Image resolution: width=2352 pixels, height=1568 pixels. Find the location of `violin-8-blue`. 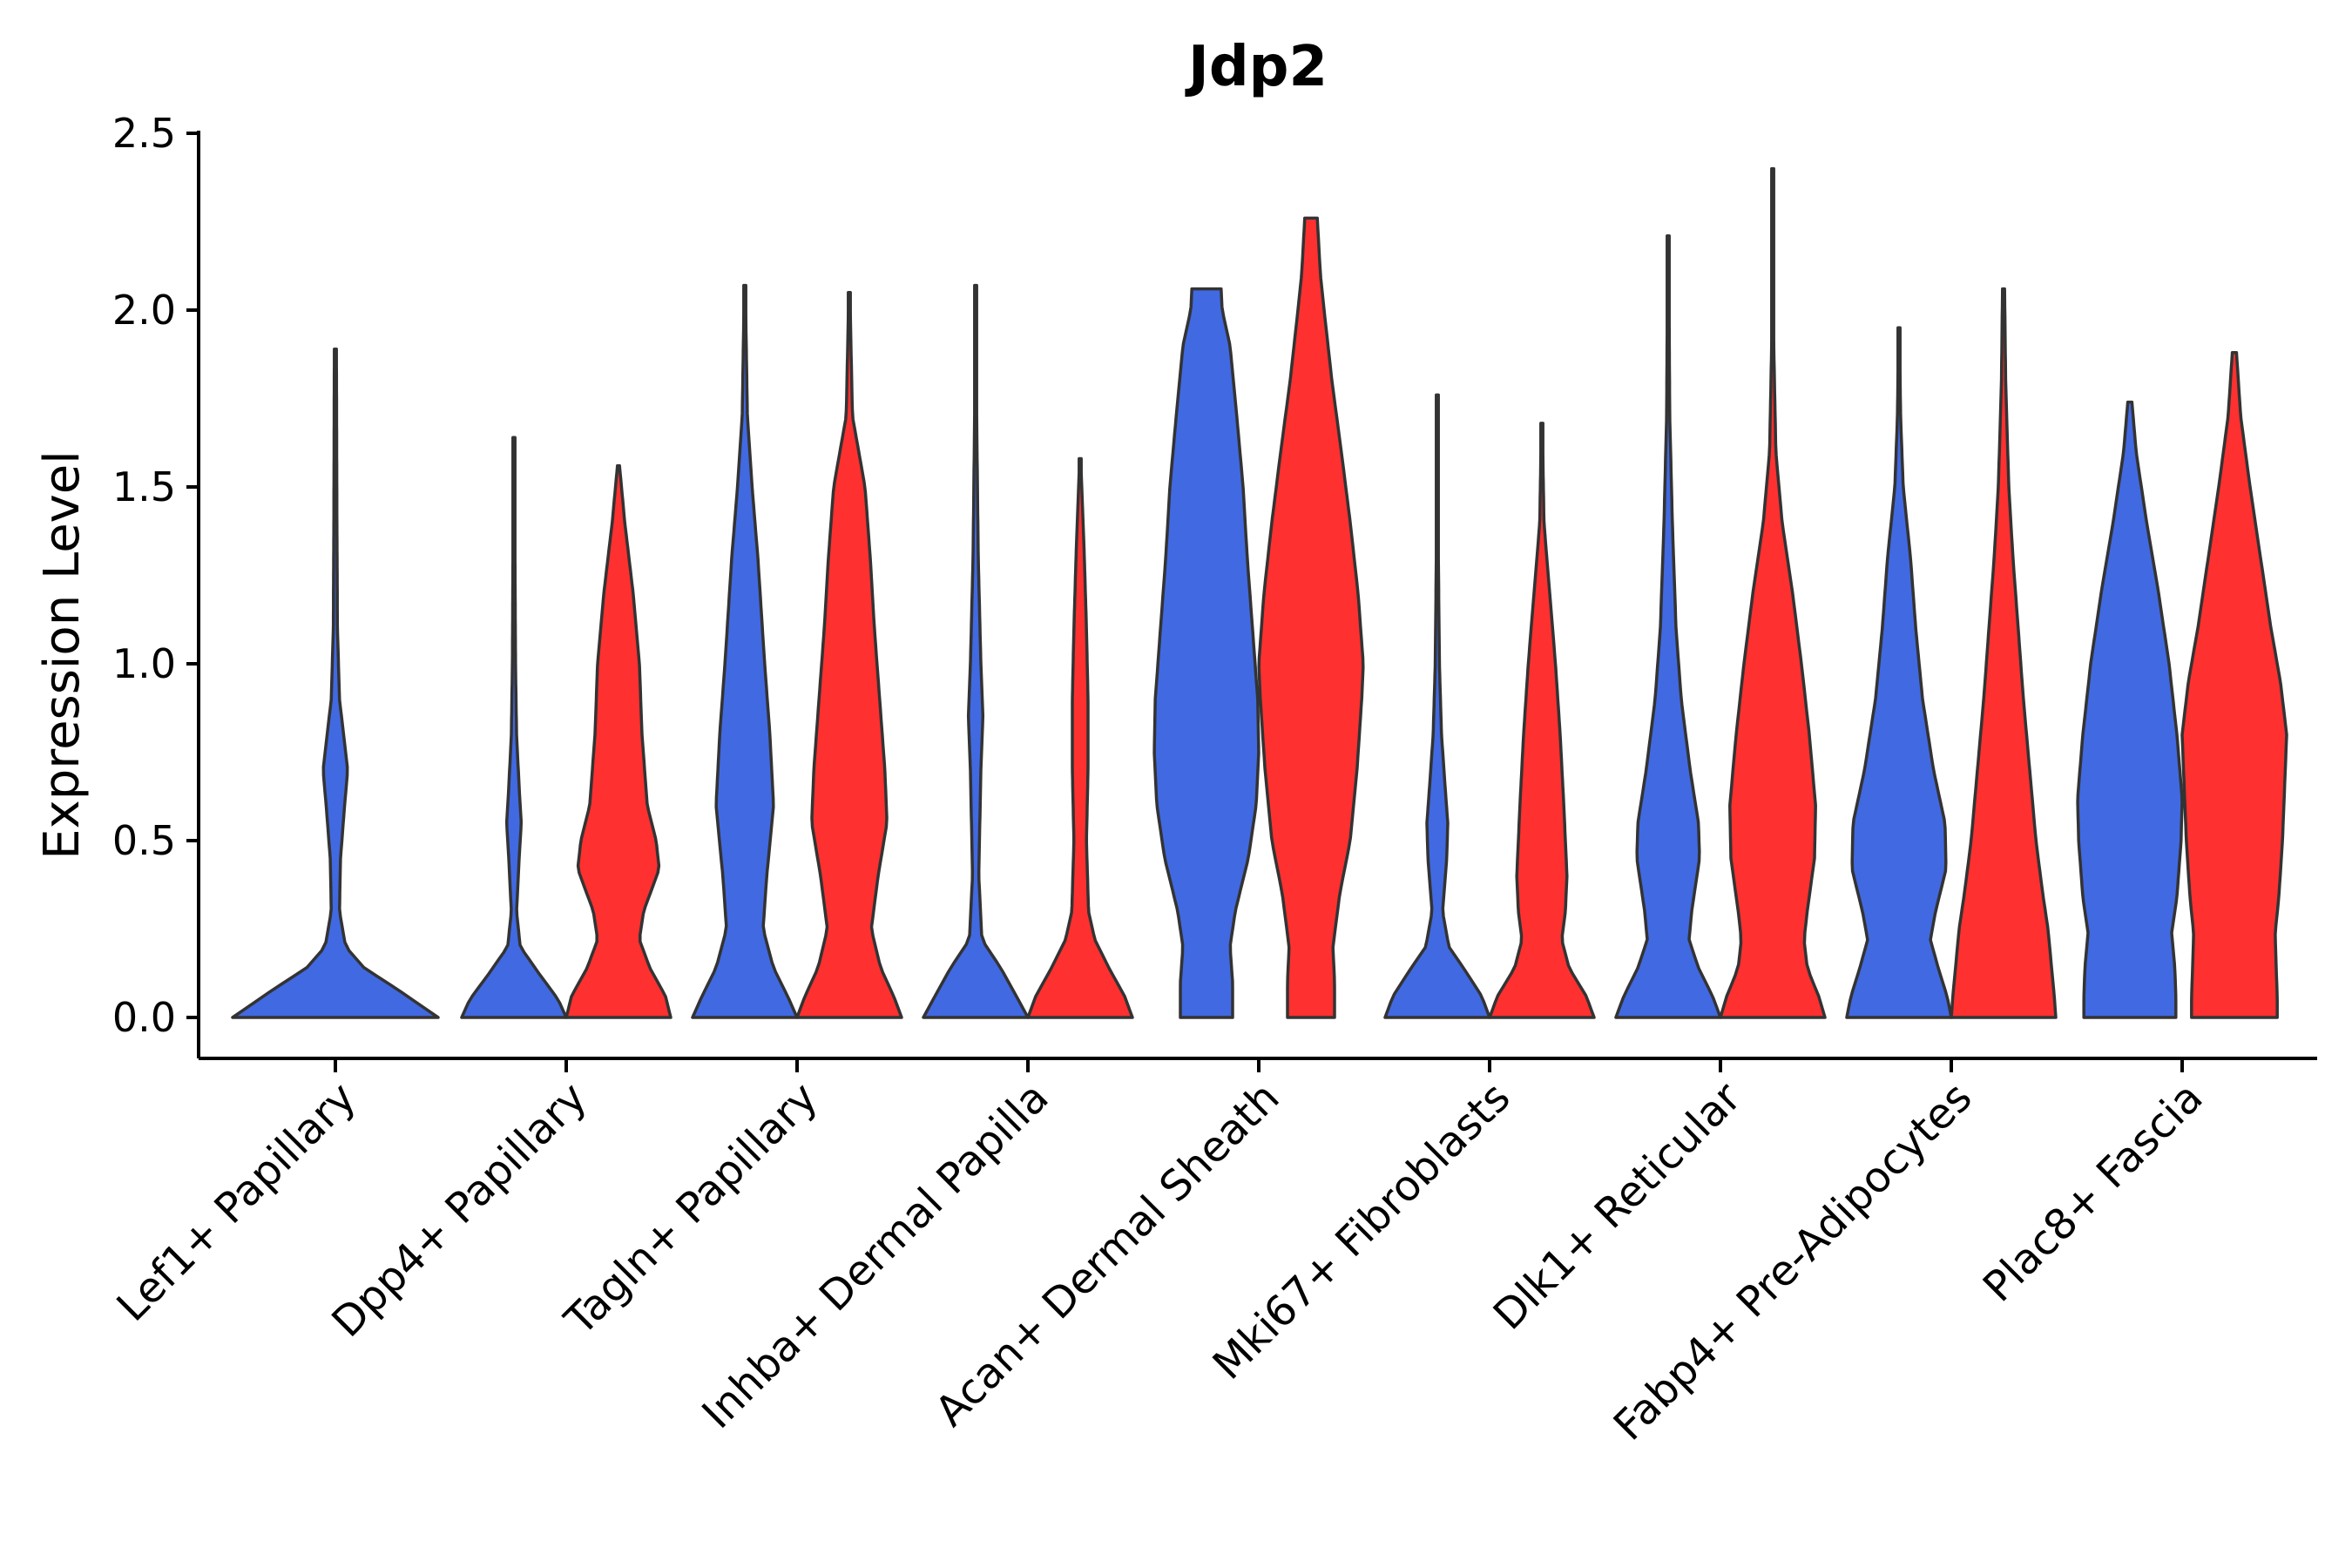

violin-8-blue is located at coordinates (1899, 672).